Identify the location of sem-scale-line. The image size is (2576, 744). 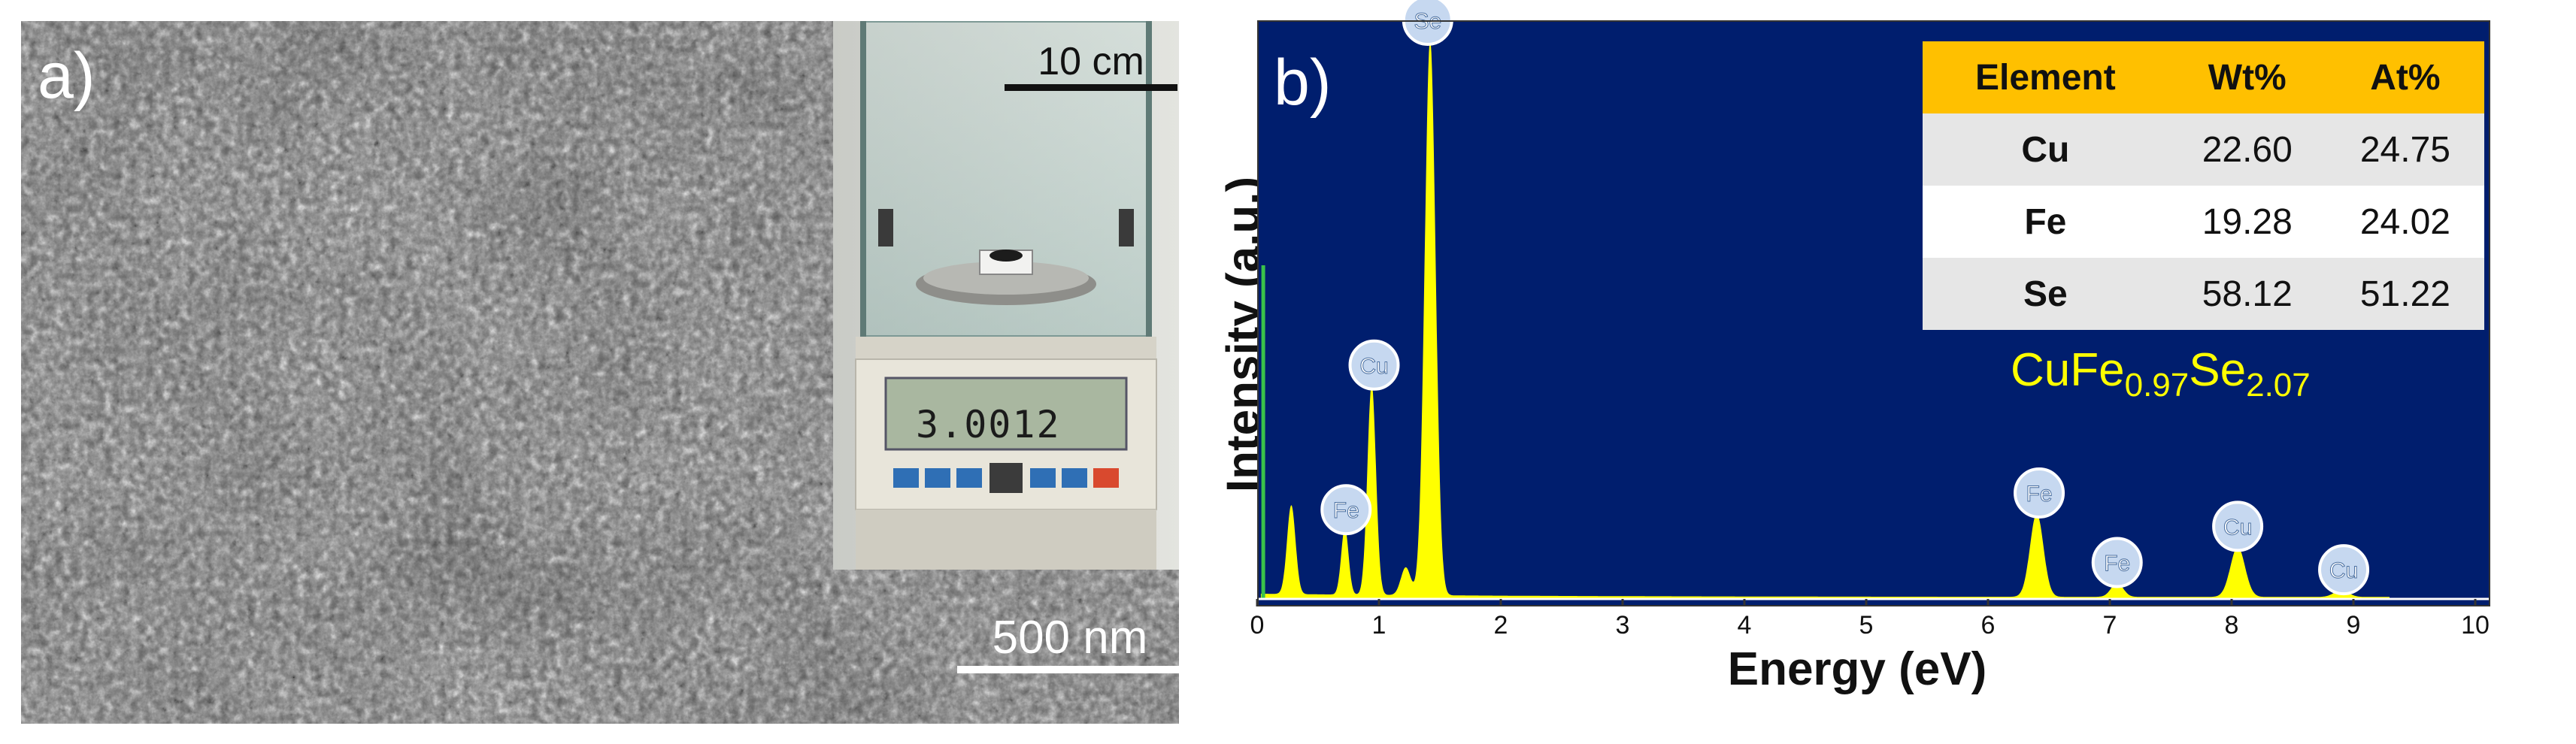
(1068, 669).